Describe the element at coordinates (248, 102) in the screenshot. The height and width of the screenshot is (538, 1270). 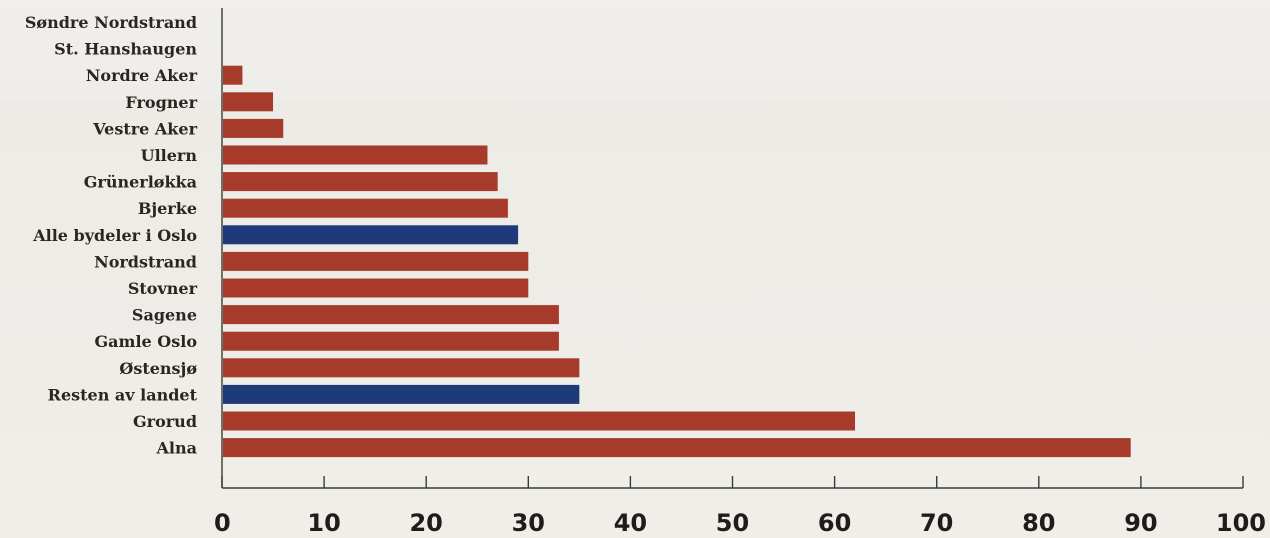
I see `bar-frogner` at that location.